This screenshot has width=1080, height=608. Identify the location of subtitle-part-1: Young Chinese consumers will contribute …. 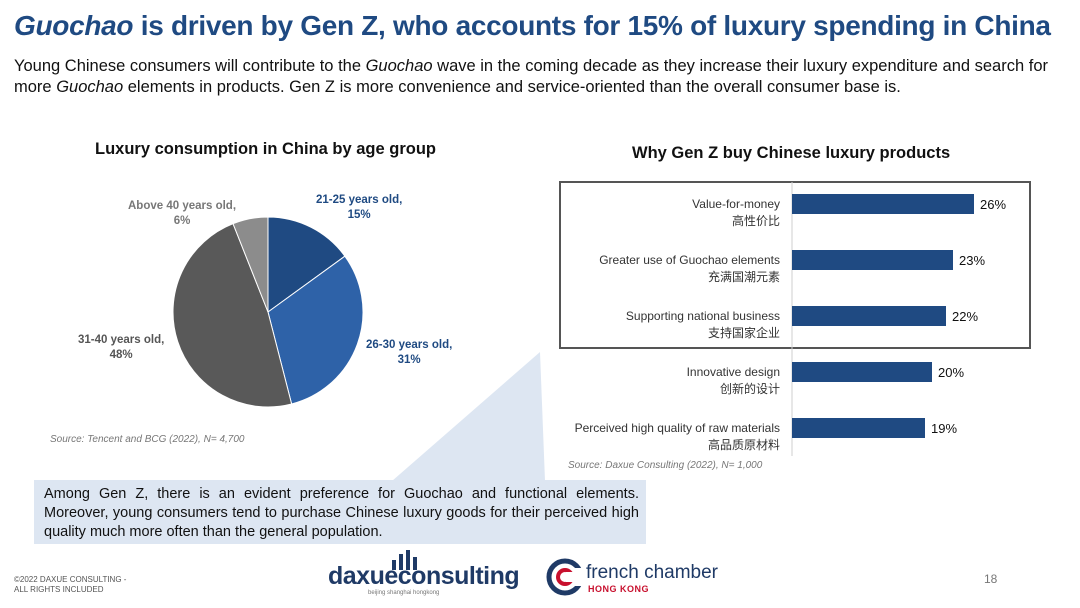
(190, 66).